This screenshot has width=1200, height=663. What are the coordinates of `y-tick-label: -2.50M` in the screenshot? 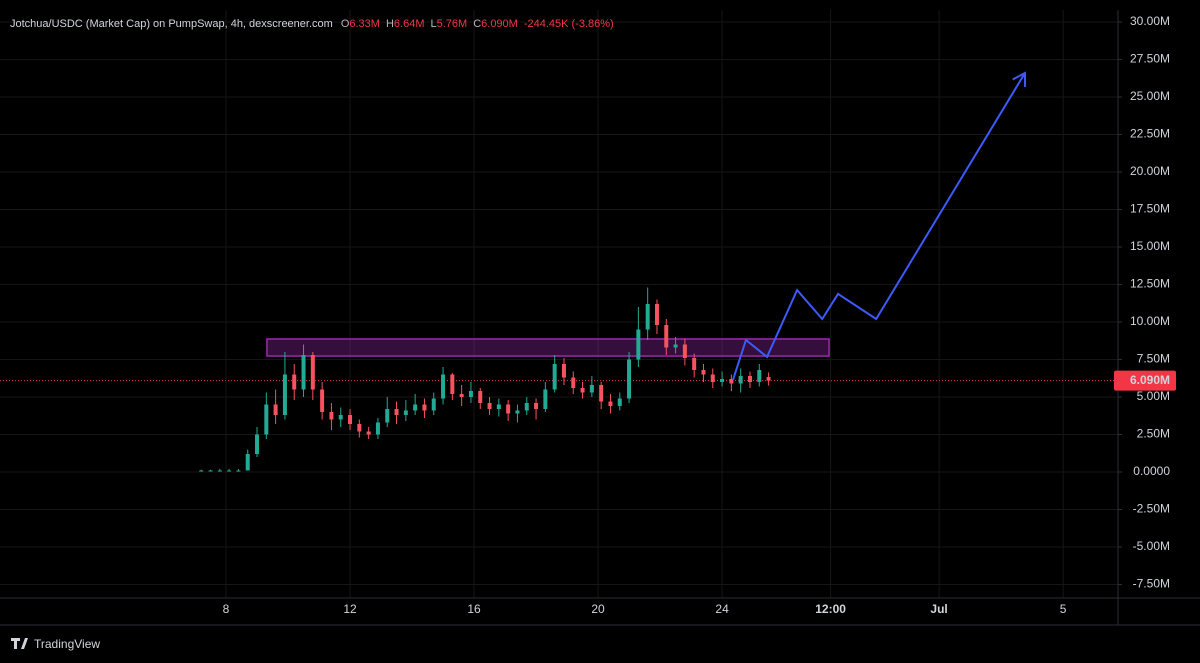 It's located at (1151, 509).